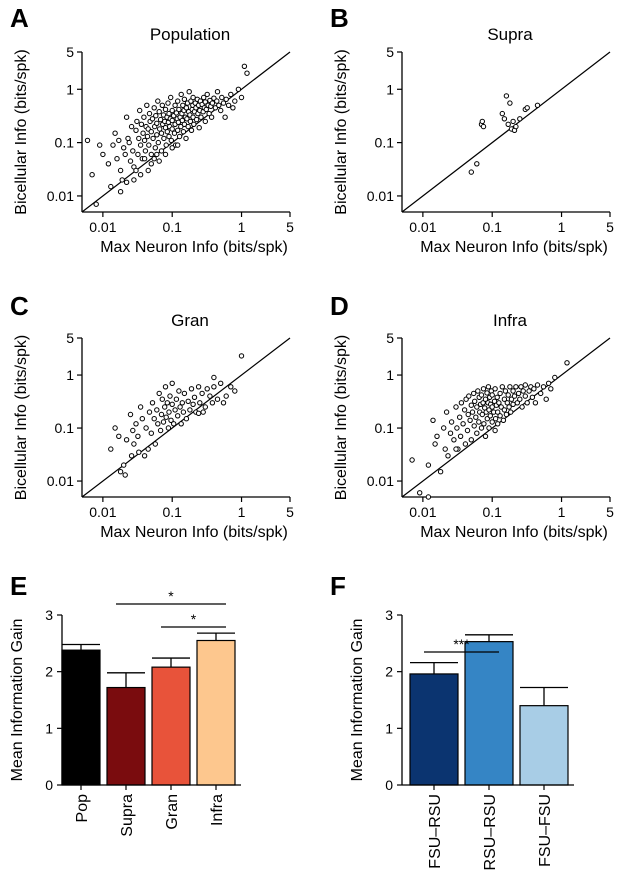 The height and width of the screenshot is (893, 633). What do you see at coordinates (217, 810) in the screenshot?
I see `x-tick-label: Infra` at bounding box center [217, 810].